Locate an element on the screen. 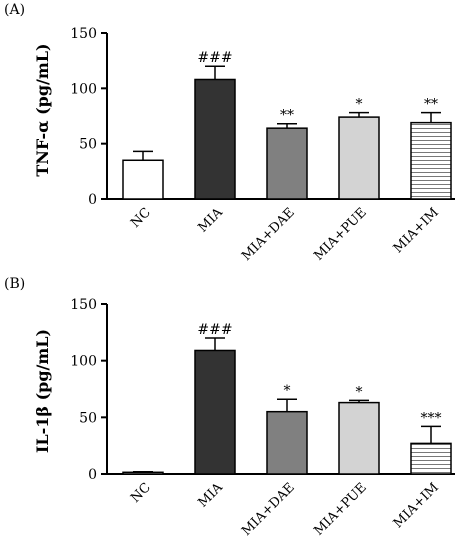  significance-label: *** is located at coordinates (431, 418).